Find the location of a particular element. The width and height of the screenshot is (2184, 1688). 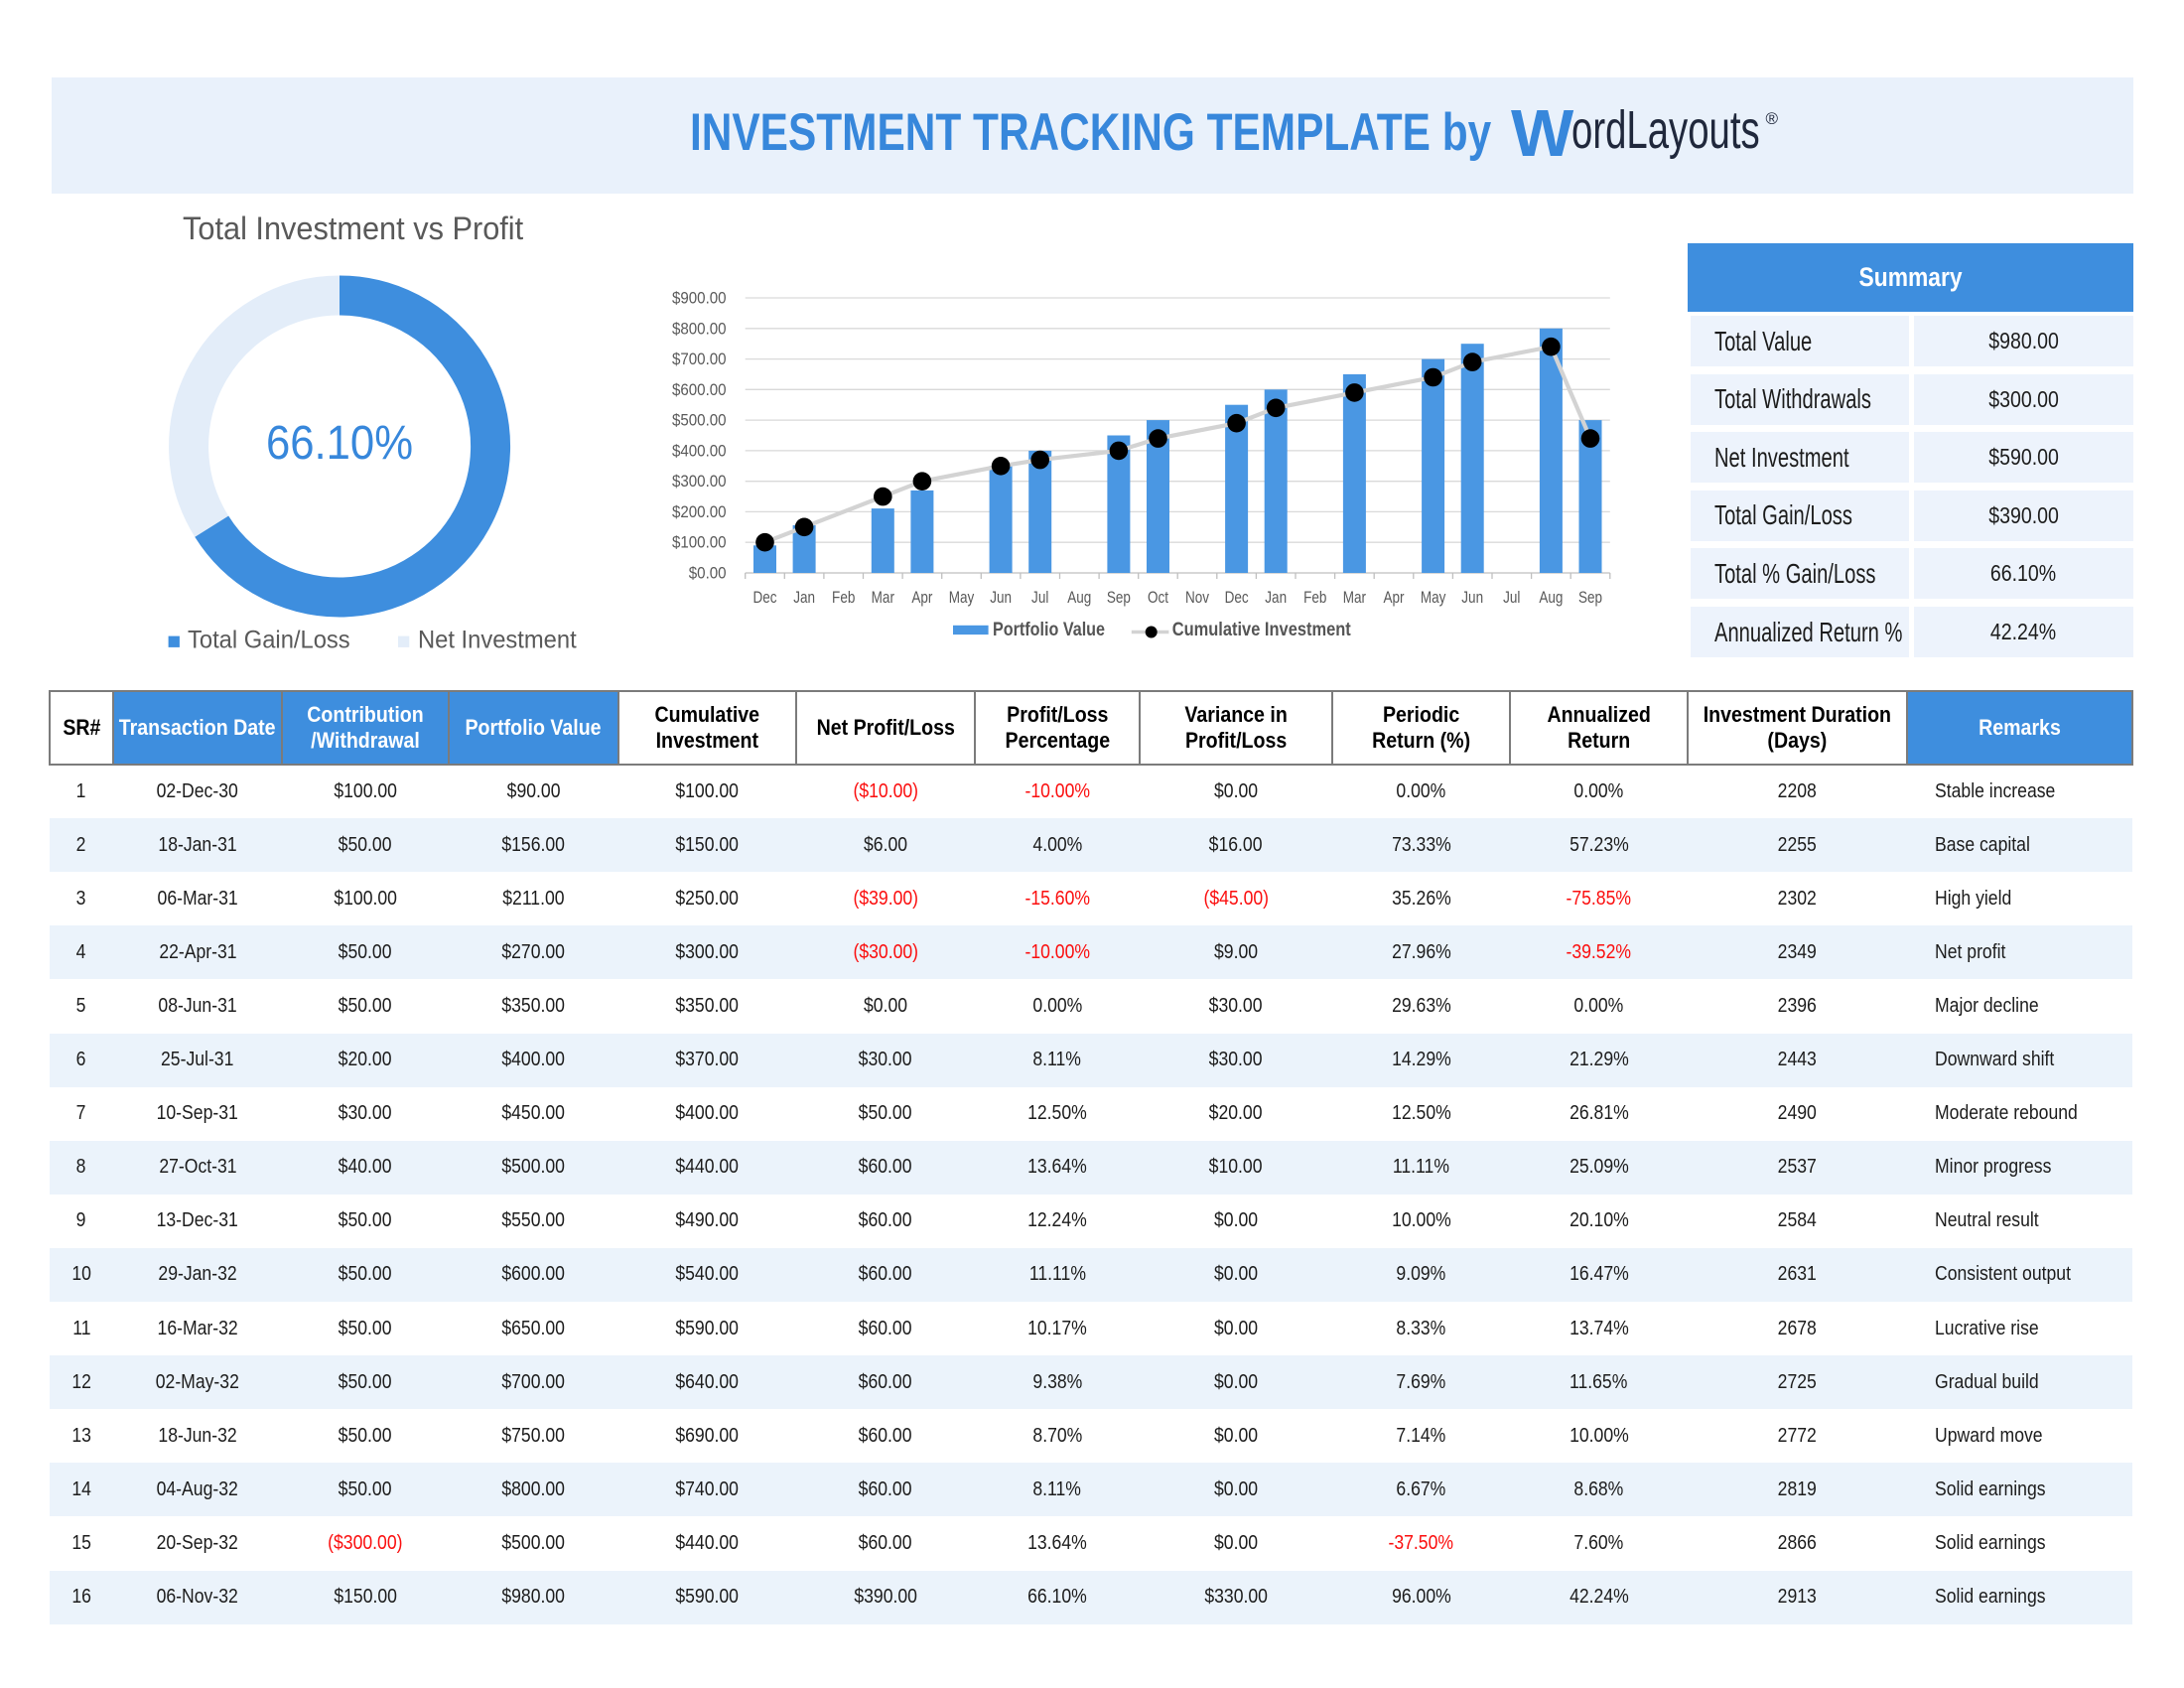

svg-text: Portfolio Value is located at coordinates (1049, 629).